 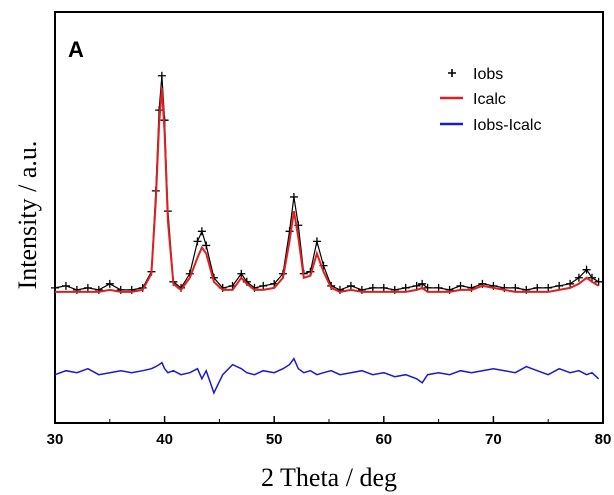 I want to click on x-tick-label-80: 80, so click(x=603, y=439).